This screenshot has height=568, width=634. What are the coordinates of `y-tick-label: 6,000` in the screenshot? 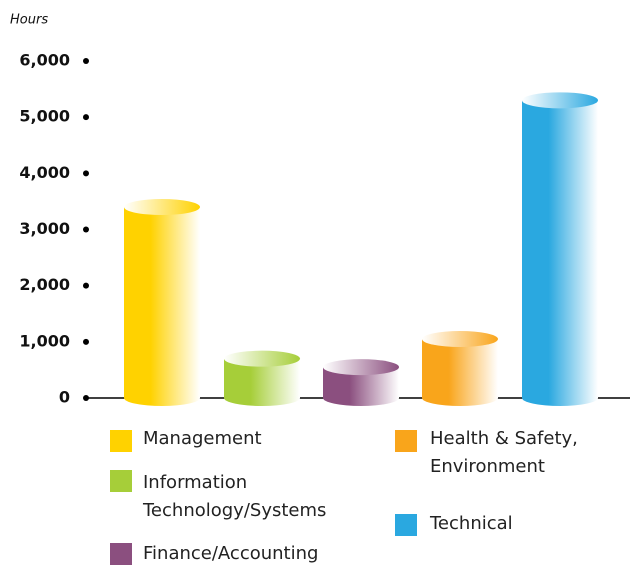 It's located at (44, 60).